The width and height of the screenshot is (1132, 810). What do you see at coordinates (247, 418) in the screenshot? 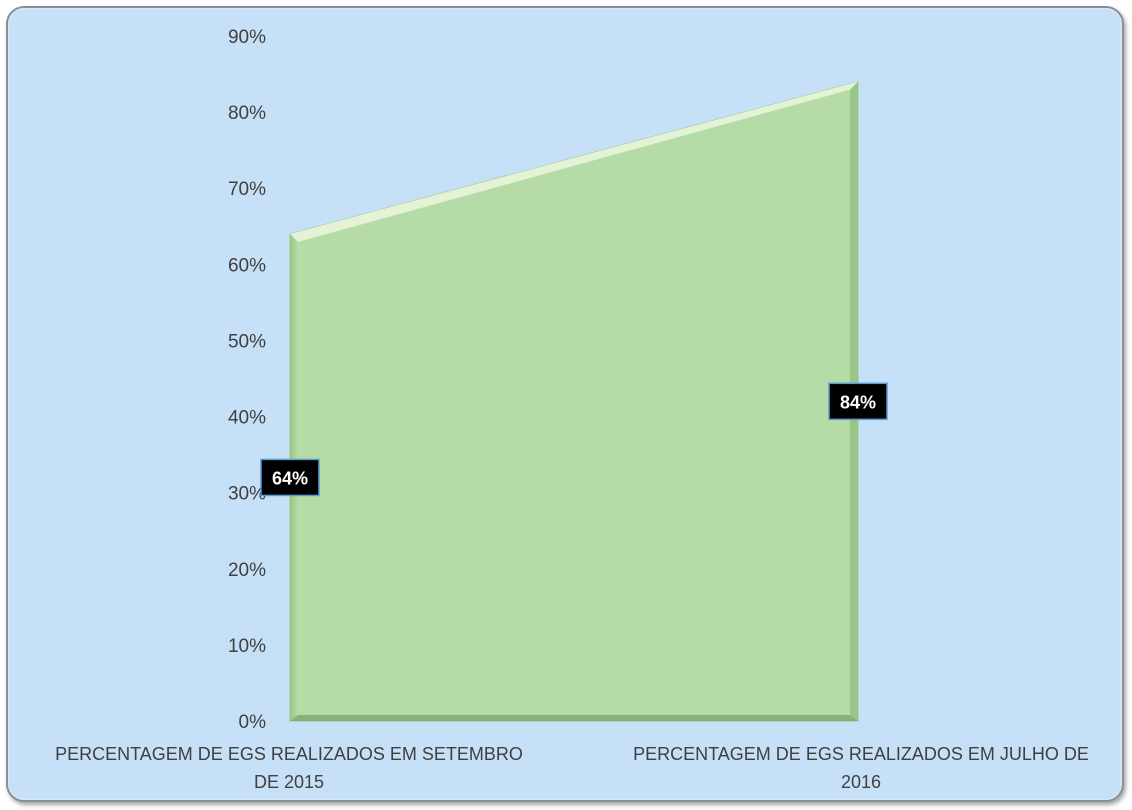
I see `y-tick-label: 40%` at bounding box center [247, 418].